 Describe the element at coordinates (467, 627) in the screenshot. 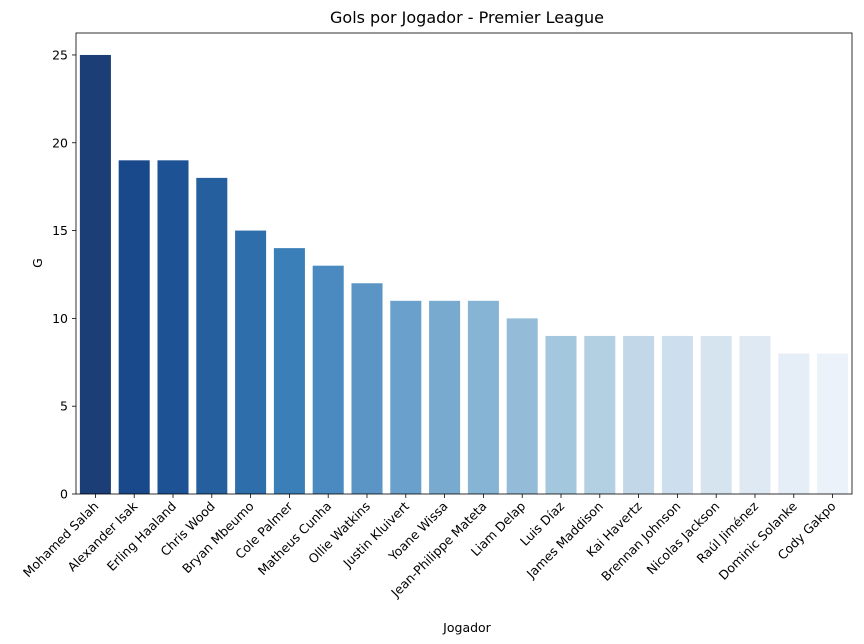

I see `x-axis-label: Jogador` at that location.